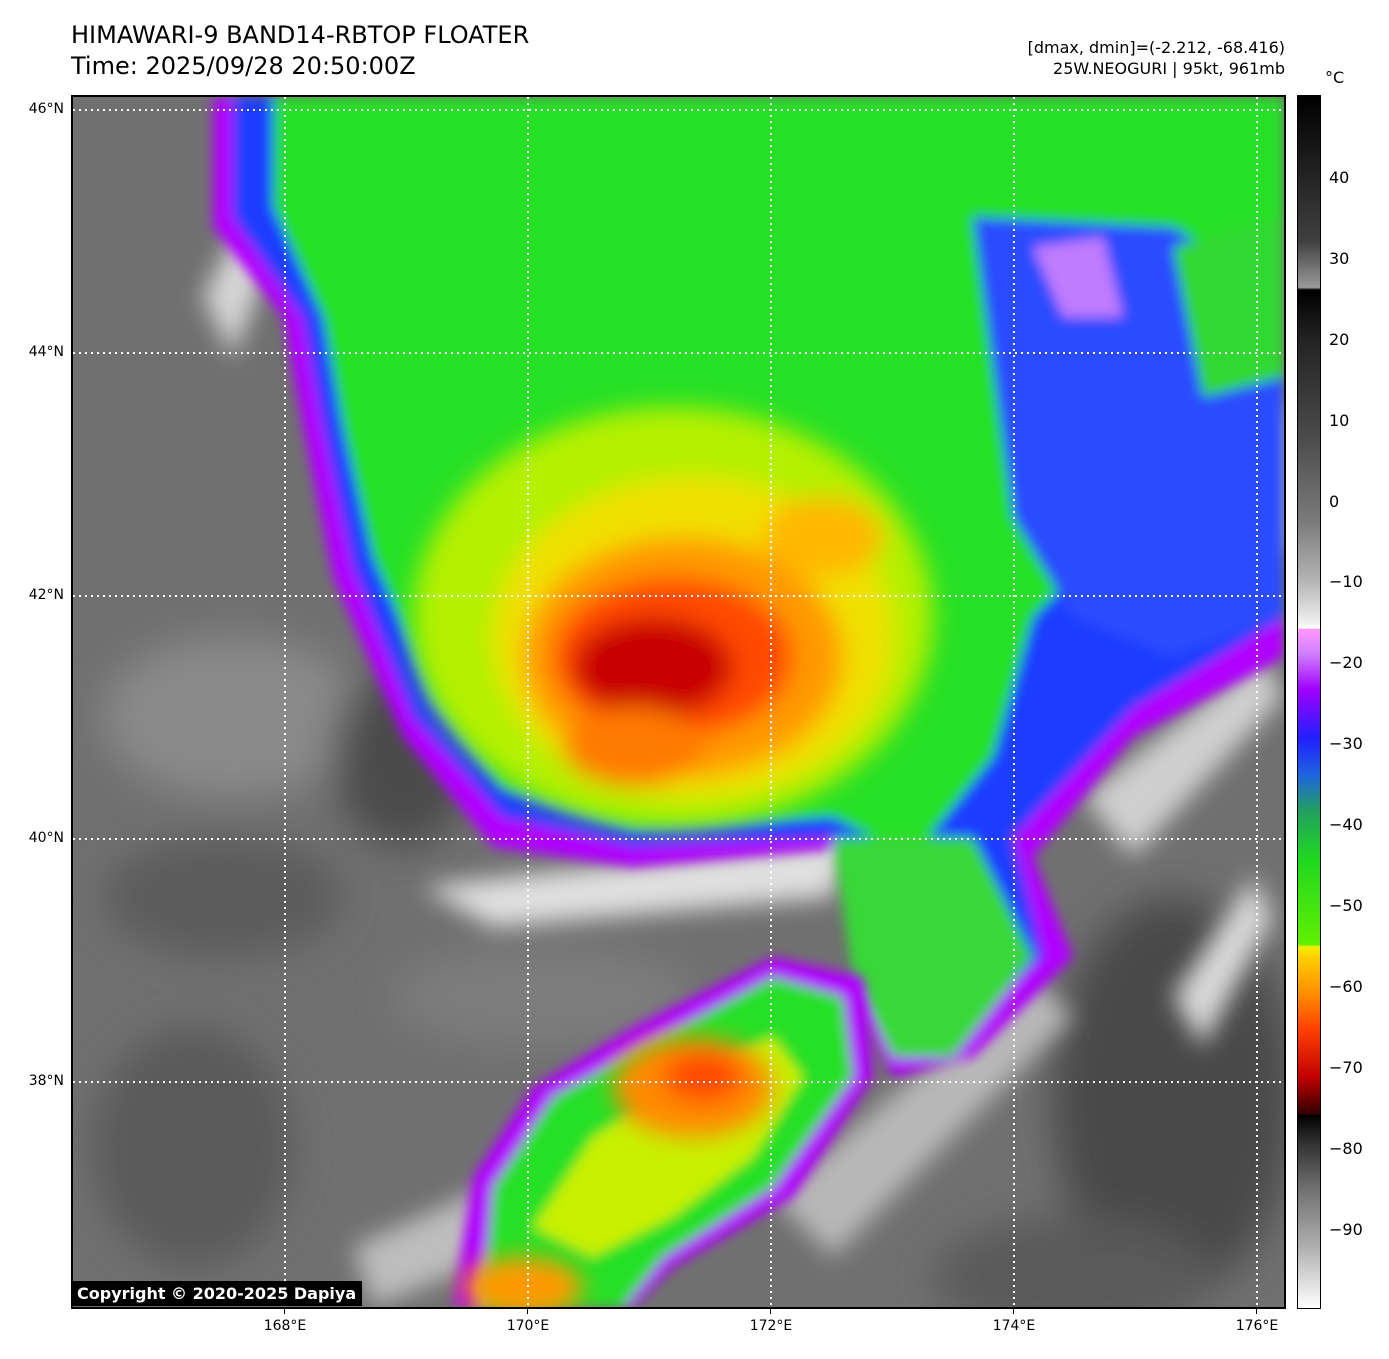  Describe the element at coordinates (46, 109) in the screenshot. I see `lat-label-46: 46°N` at that location.